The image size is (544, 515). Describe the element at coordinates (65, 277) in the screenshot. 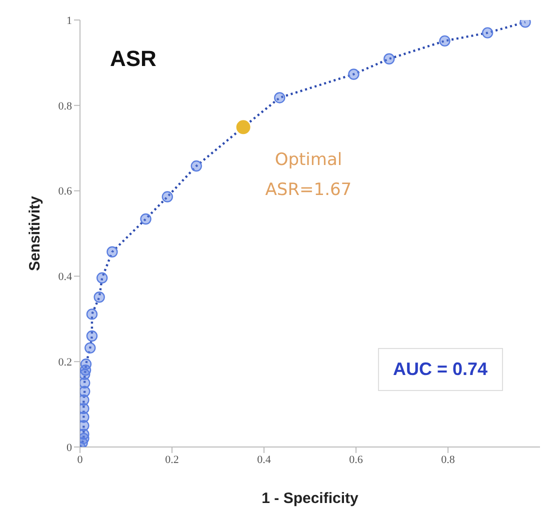

I see `y-tick-label: 0.4` at that location.